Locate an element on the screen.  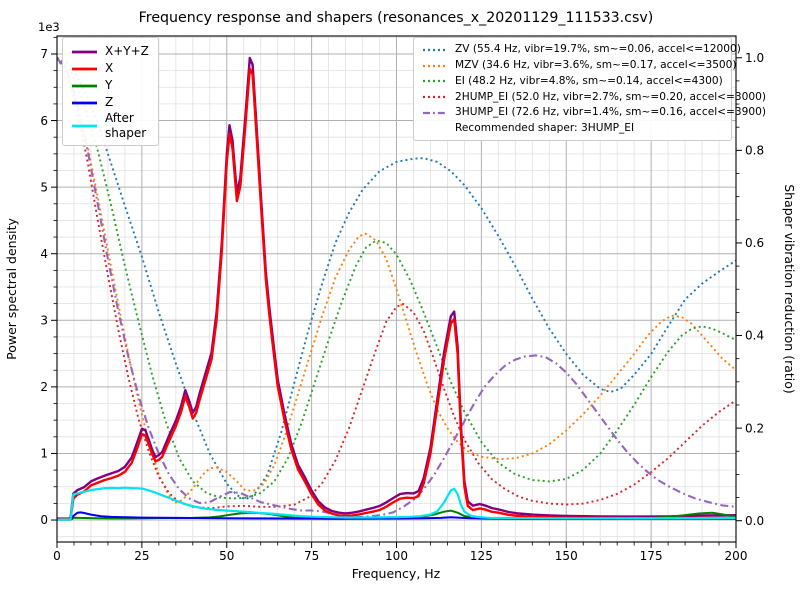
recommended-shaper-note: Recommended shaper: 3HUMP_EI is located at coordinates (572, 129).